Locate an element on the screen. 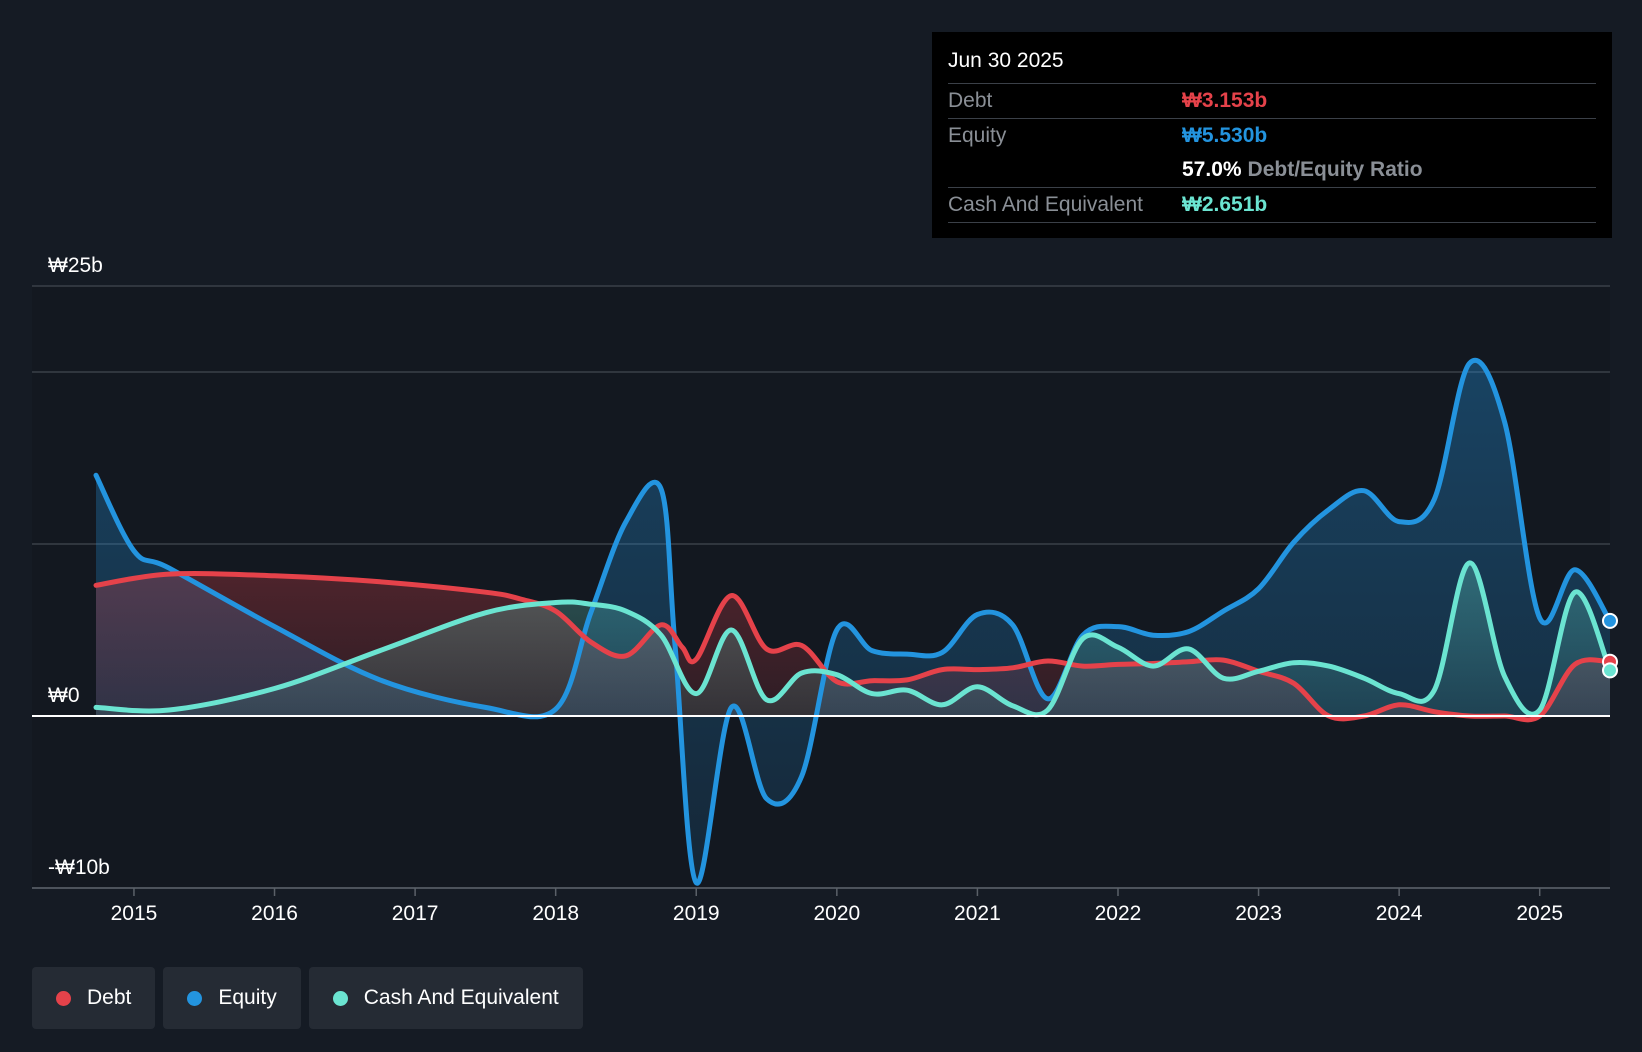 The width and height of the screenshot is (1642, 1052). tooltip-equity-value: ₩5.530b is located at coordinates (1225, 135).